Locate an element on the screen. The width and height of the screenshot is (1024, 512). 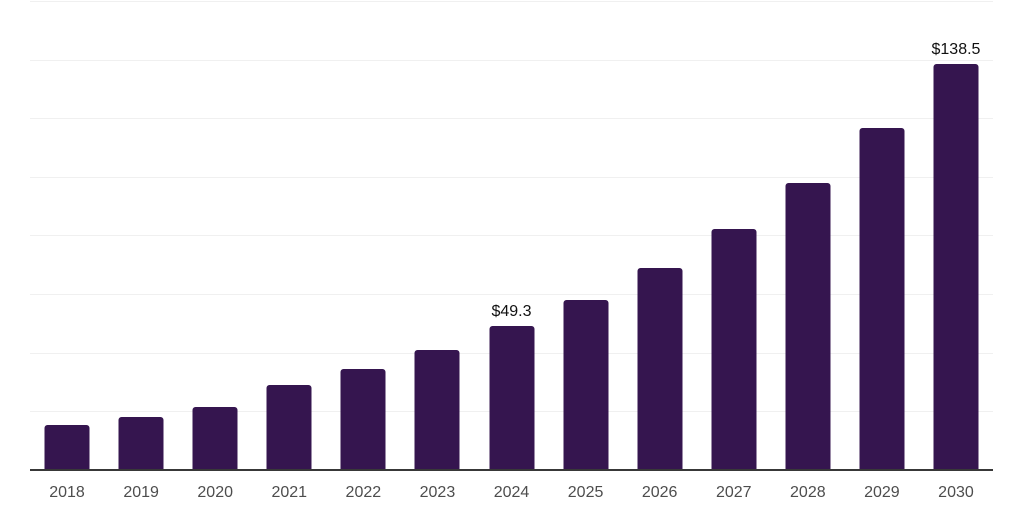
bar-2019 is located at coordinates (141, 443).